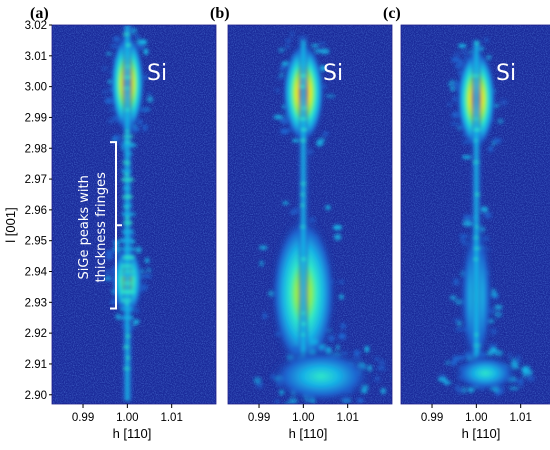  Describe the element at coordinates (93, 227) in the screenshot. I see `annotation-text-group: SiGe peaks with thickness fringes` at that location.